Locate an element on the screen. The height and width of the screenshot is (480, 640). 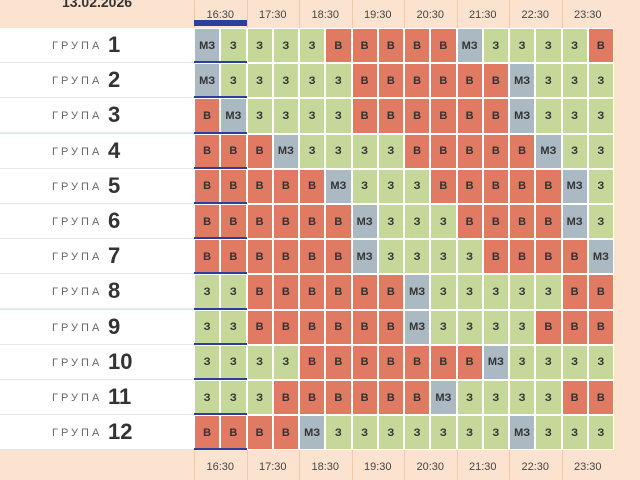
hour-label-top: 19:30 is located at coordinates (377, 15).